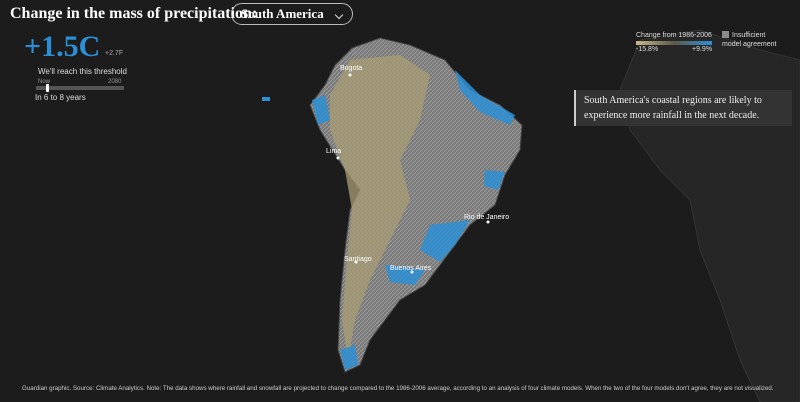 This screenshot has height=402, width=800. Describe the element at coordinates (674, 43) in the screenshot. I see `legend-gradient` at that location.